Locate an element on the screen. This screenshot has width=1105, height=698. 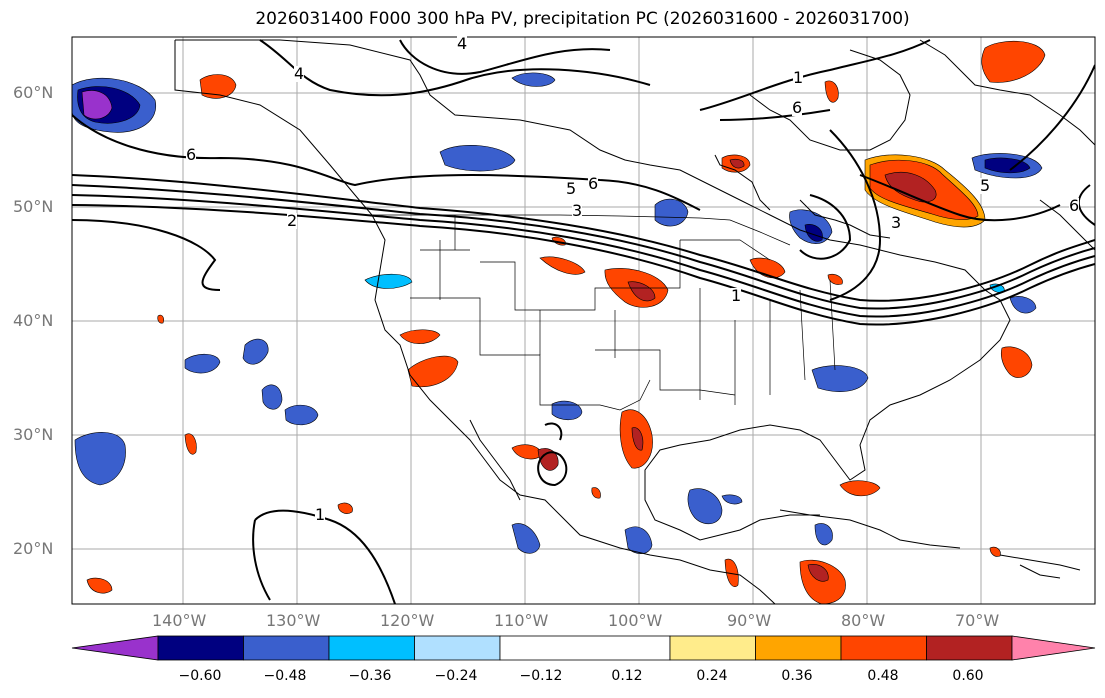
lat-label-30n: 30°N is located at coordinates (33, 434).